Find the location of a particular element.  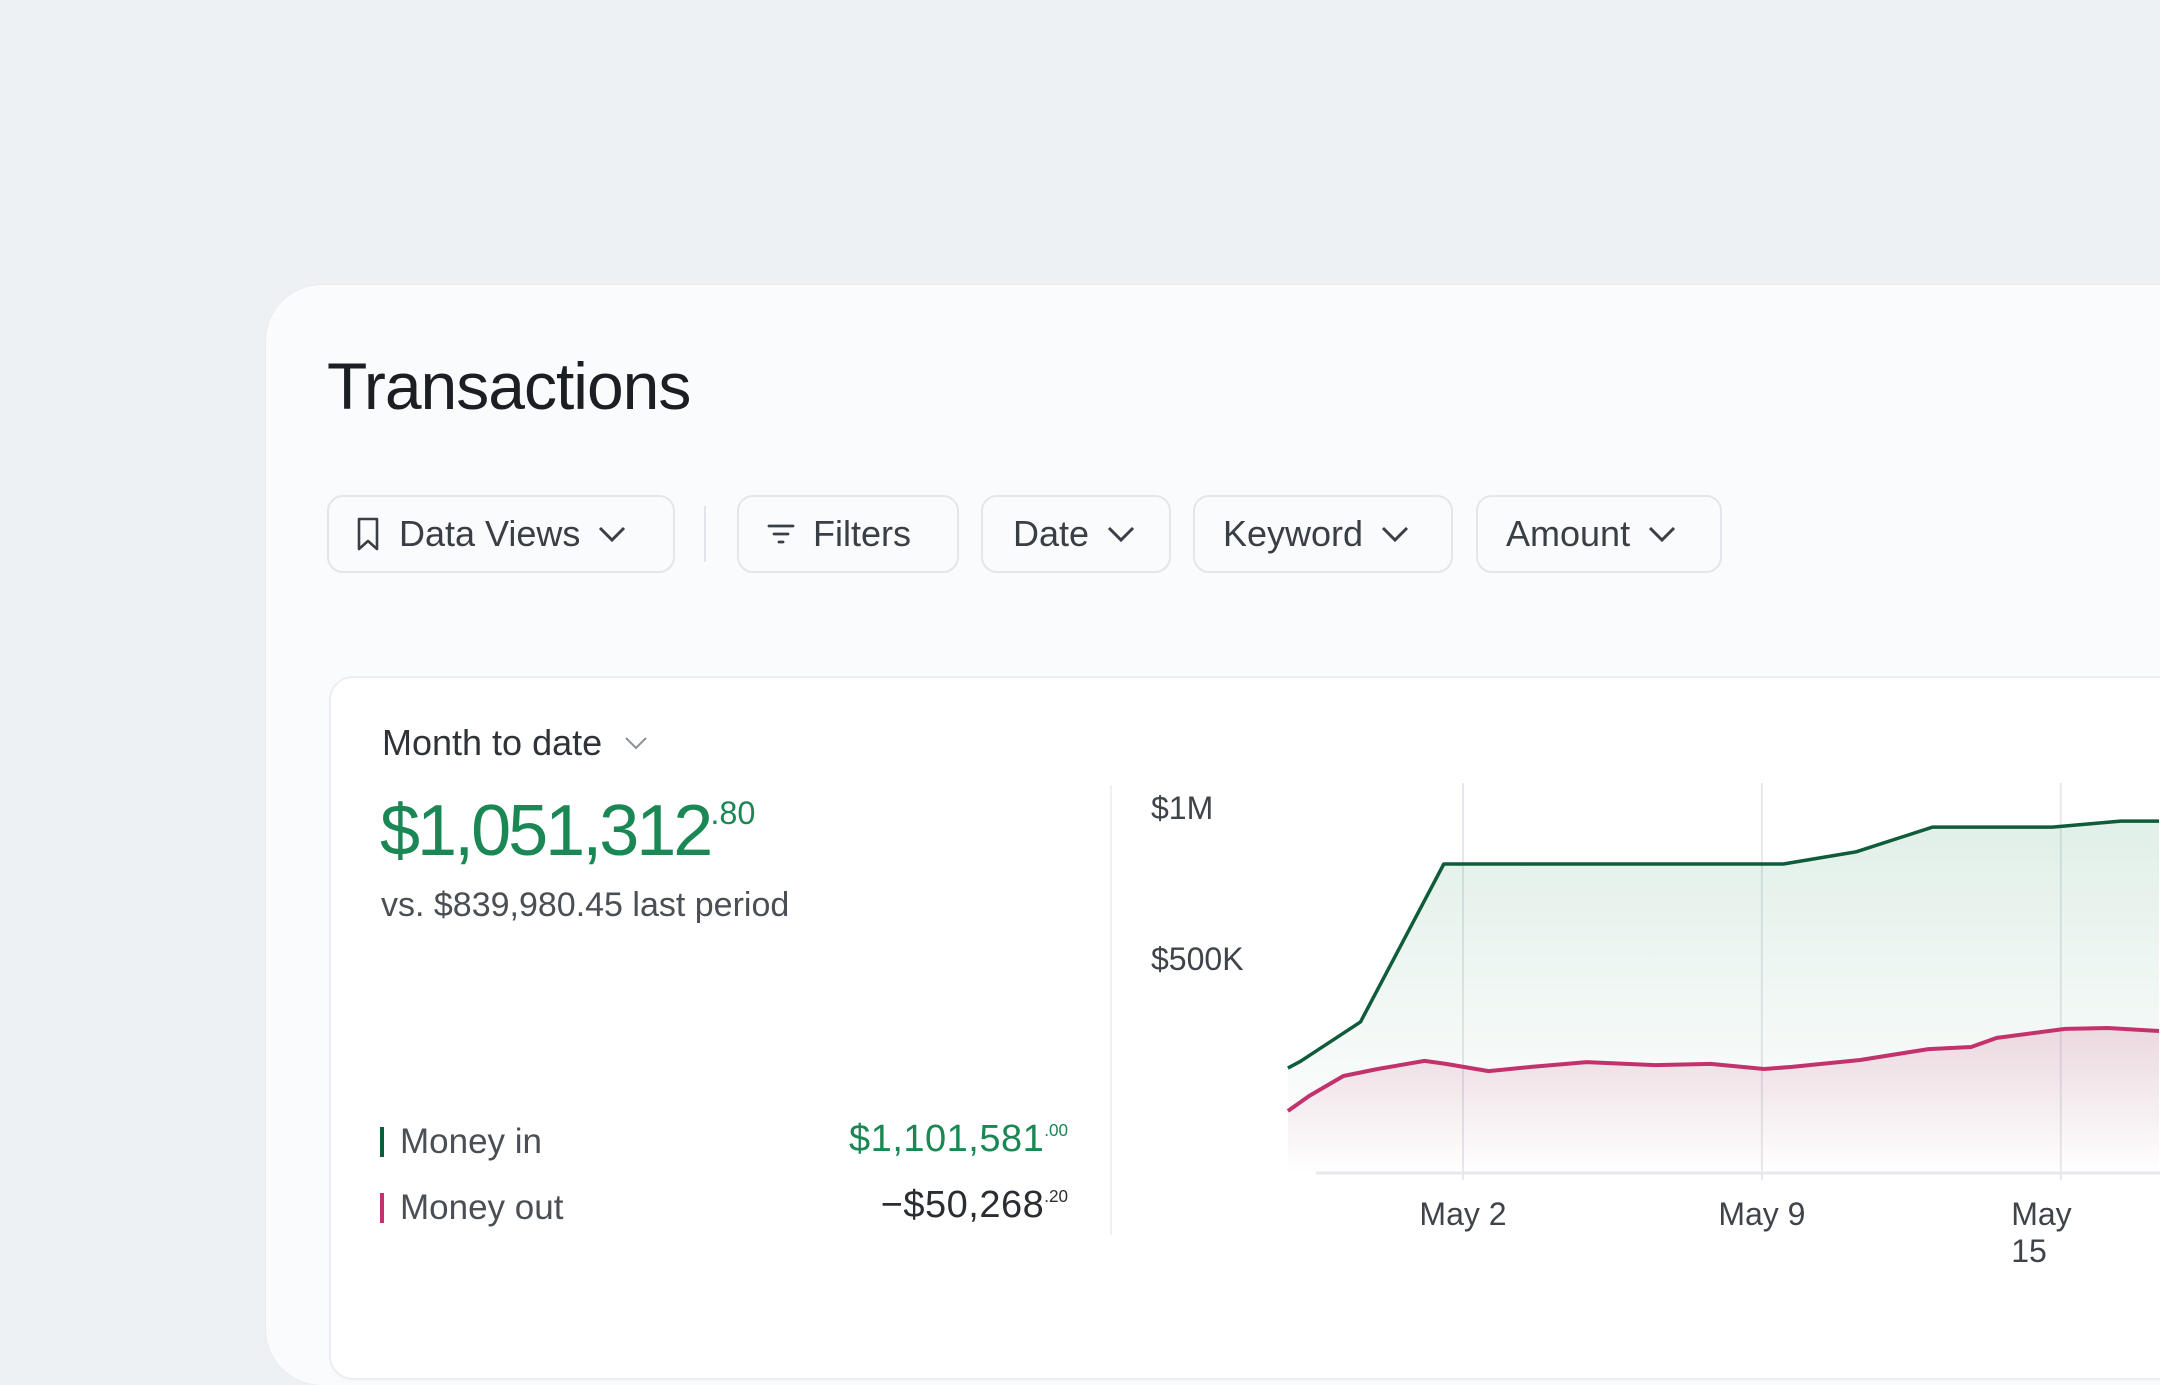

data-views-button: Data Views is located at coordinates (501, 534).